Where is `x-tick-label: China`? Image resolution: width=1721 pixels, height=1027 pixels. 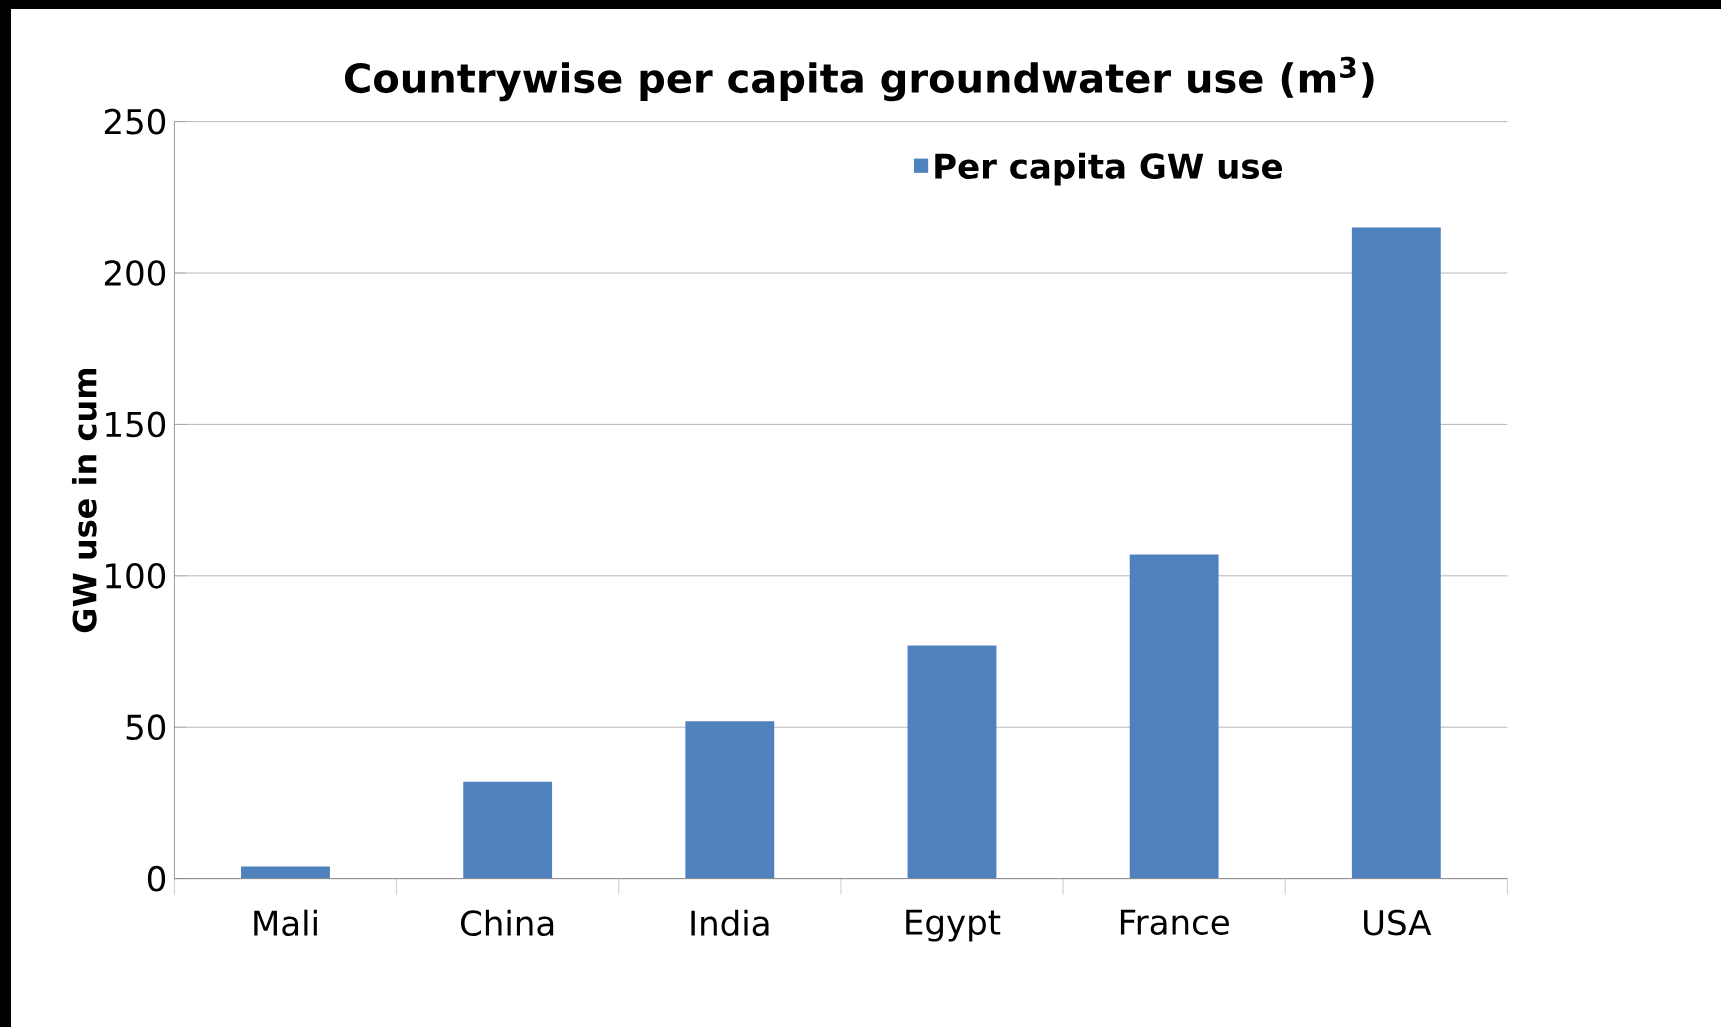
x-tick-label: China is located at coordinates (507, 922).